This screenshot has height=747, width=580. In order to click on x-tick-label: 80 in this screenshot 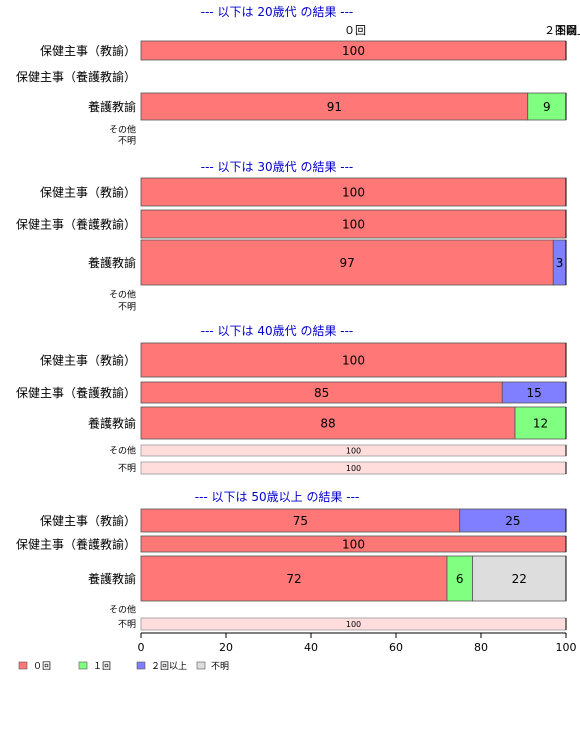, I will do `click(481, 647)`.